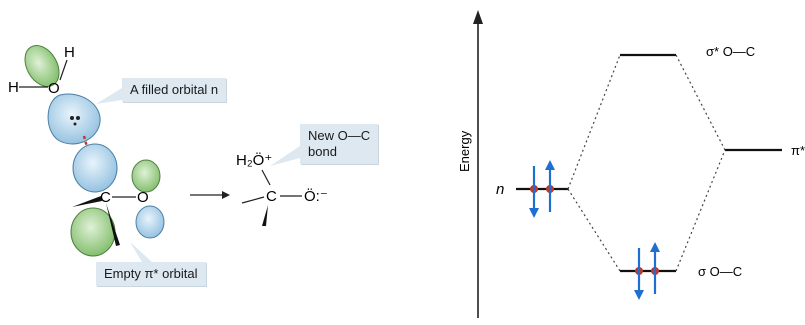 The image size is (805, 325). I want to click on carbonyl-carbon: C, so click(105, 197).